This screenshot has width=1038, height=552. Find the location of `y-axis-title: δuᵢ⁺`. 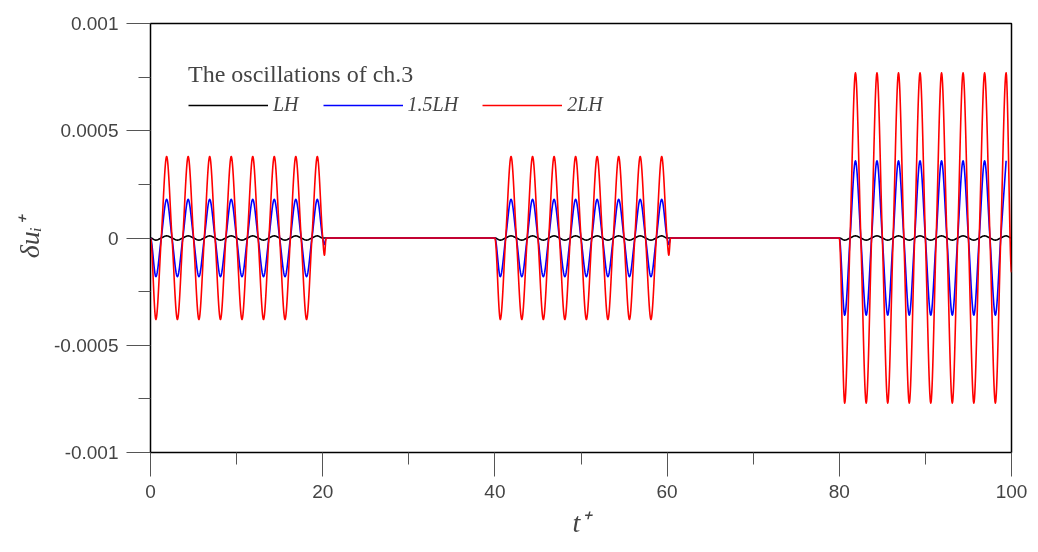

y-axis-title: δuᵢ⁺ is located at coordinates (30, 236).